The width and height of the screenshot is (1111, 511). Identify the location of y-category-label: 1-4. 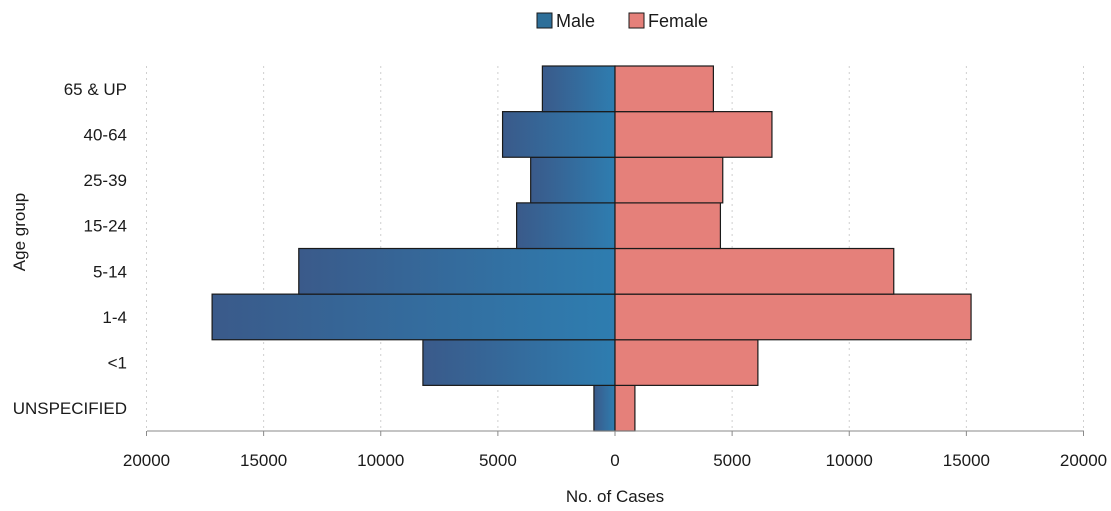
(114, 317).